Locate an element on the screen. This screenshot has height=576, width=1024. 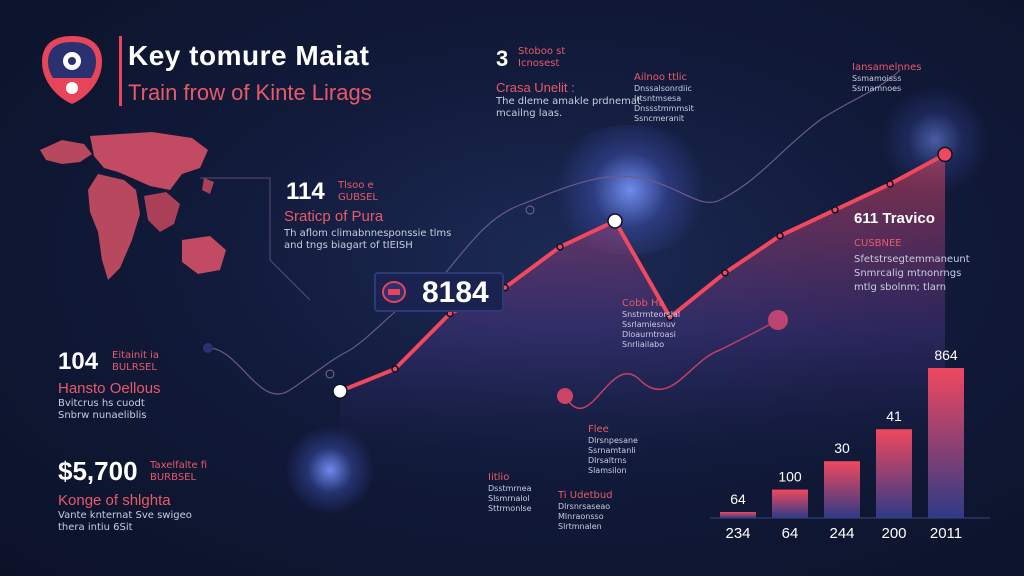
mini-note: Iansamelnnes Ssmamoisss Ssrnamnoes is located at coordinates (886, 78).